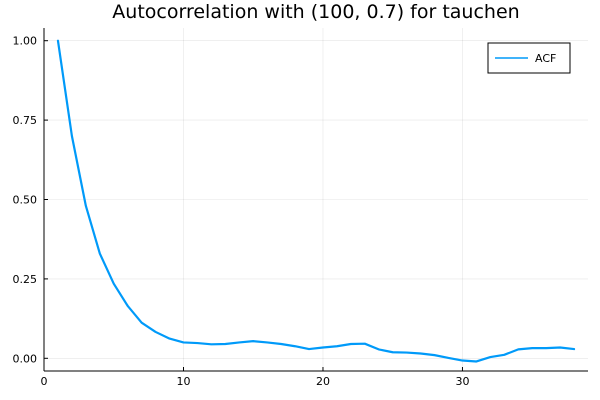 This screenshot has height=400, width=600. What do you see at coordinates (44, 381) in the screenshot?
I see `x-tick-label: 0` at bounding box center [44, 381].